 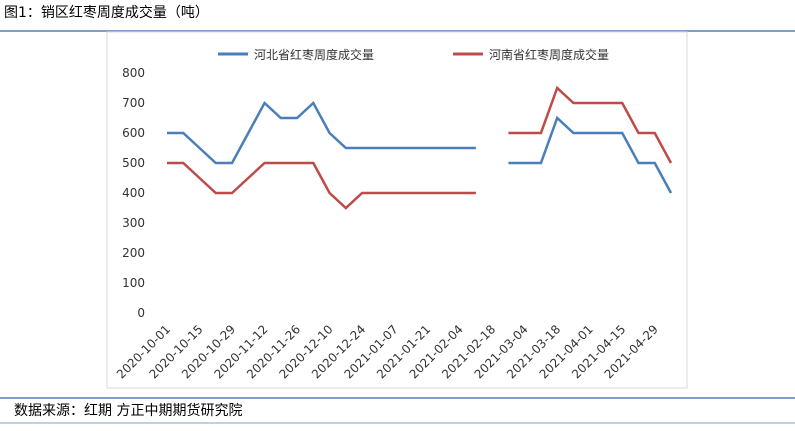 What do you see at coordinates (133, 73) in the screenshot?
I see `y-tick-label: 800` at bounding box center [133, 73].